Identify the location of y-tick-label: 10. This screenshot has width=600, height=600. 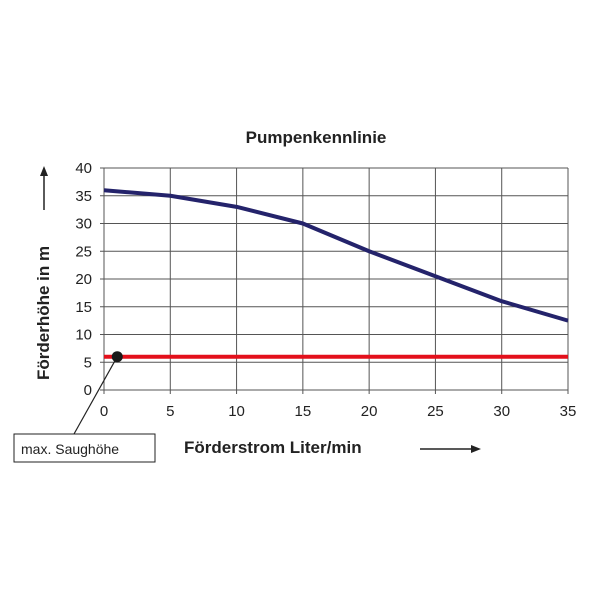
(83, 335).